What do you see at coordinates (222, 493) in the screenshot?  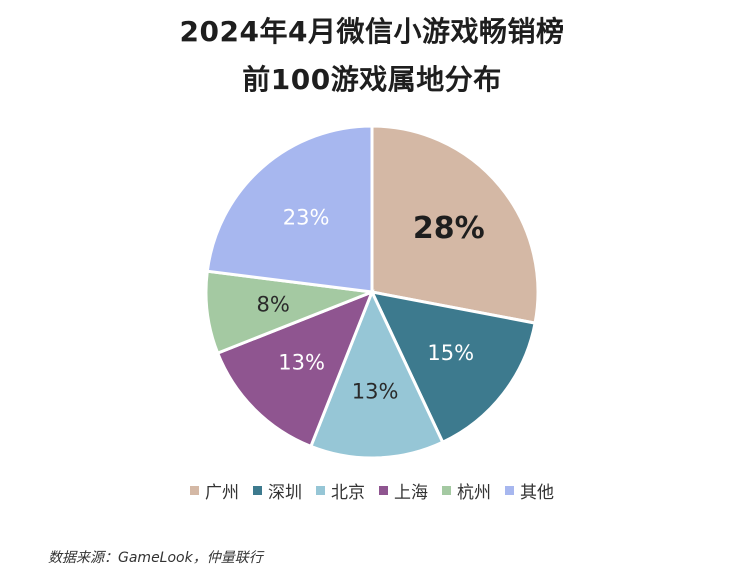 I see `legend-label: 广州` at bounding box center [222, 493].